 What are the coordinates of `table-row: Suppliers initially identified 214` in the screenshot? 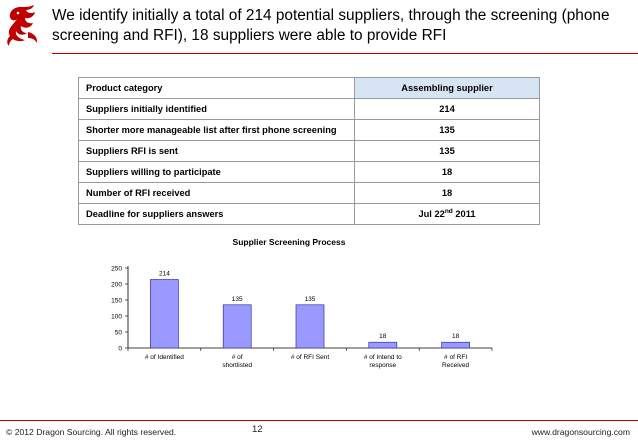 It's located at (309, 109).